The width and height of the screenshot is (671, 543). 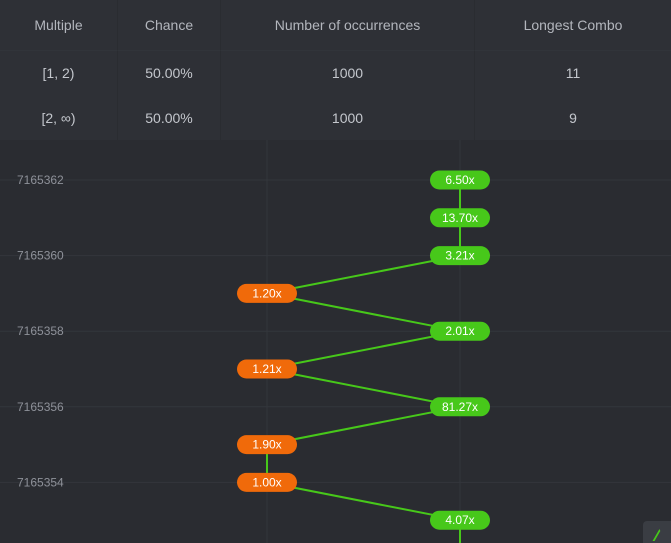 I want to click on cell-longest-combo: 11, so click(x=572, y=73).